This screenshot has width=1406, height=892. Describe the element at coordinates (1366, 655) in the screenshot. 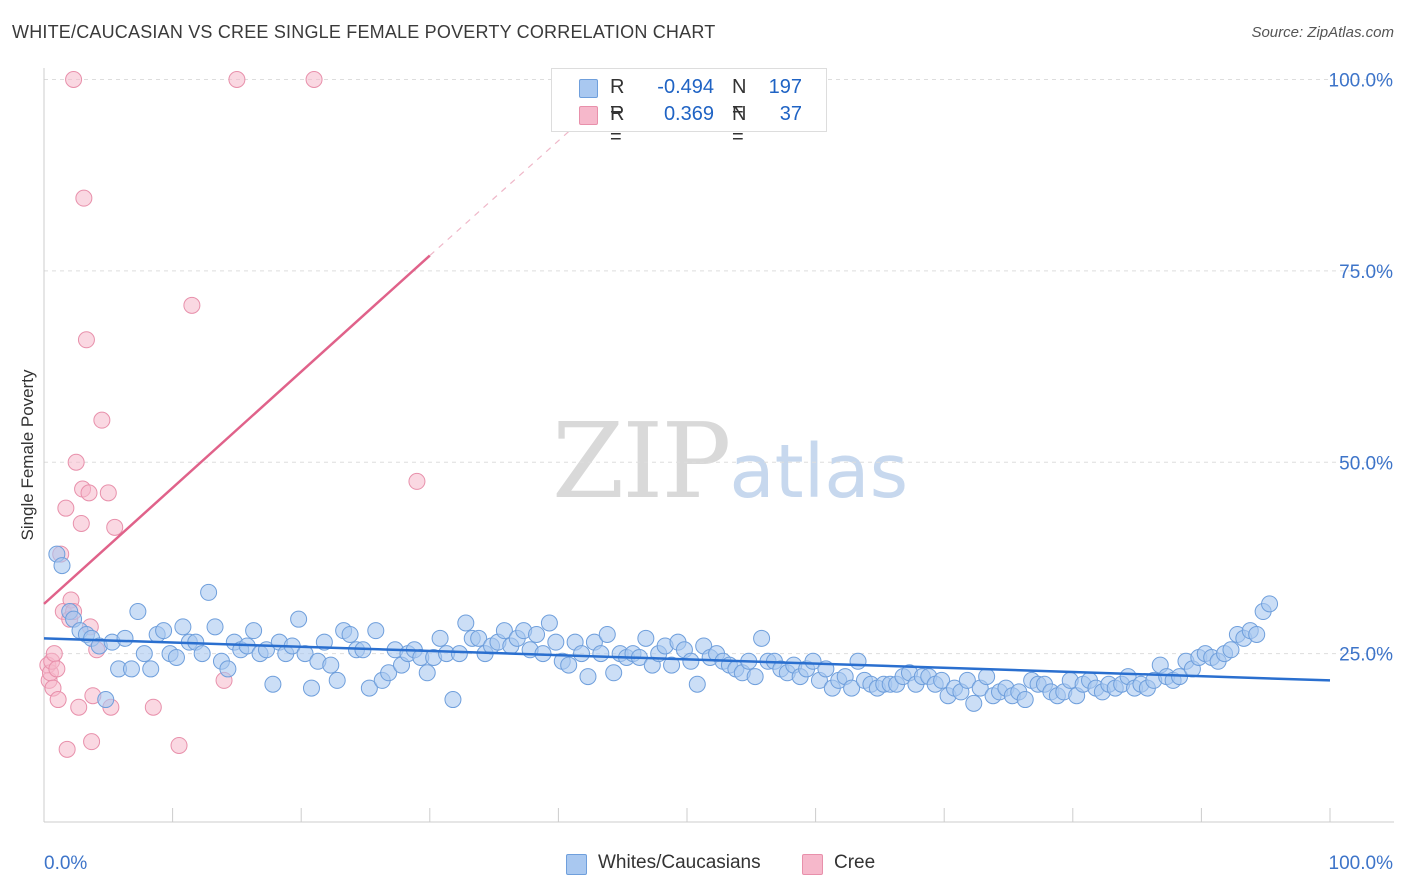

I see `y-tick-label: 25.0%` at that location.